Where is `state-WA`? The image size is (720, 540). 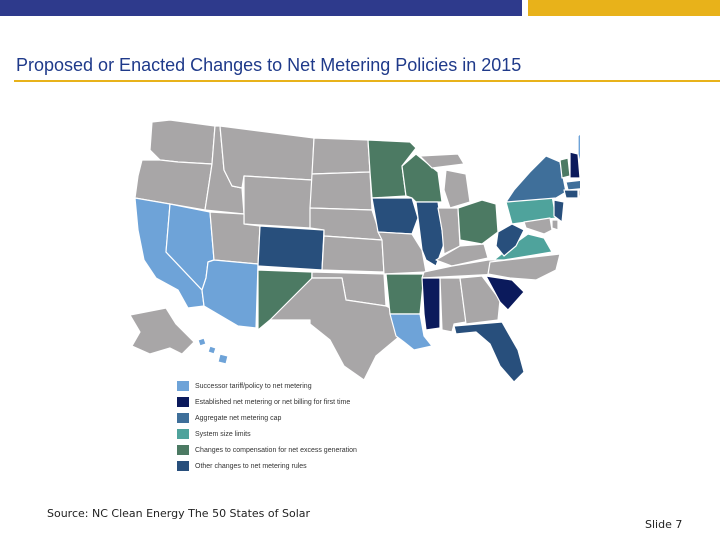
state-WA is located at coordinates (182, 142).